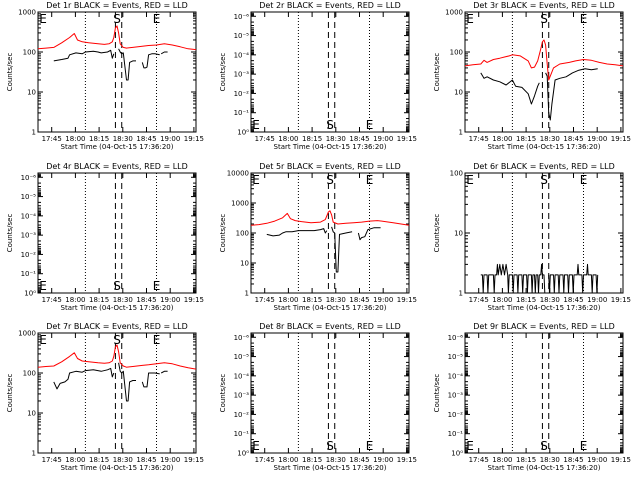 The image size is (640, 481). Describe the element at coordinates (330, 5) in the screenshot. I see `chart-title: Det 2r BLACK = Events, RED = LLD` at that location.